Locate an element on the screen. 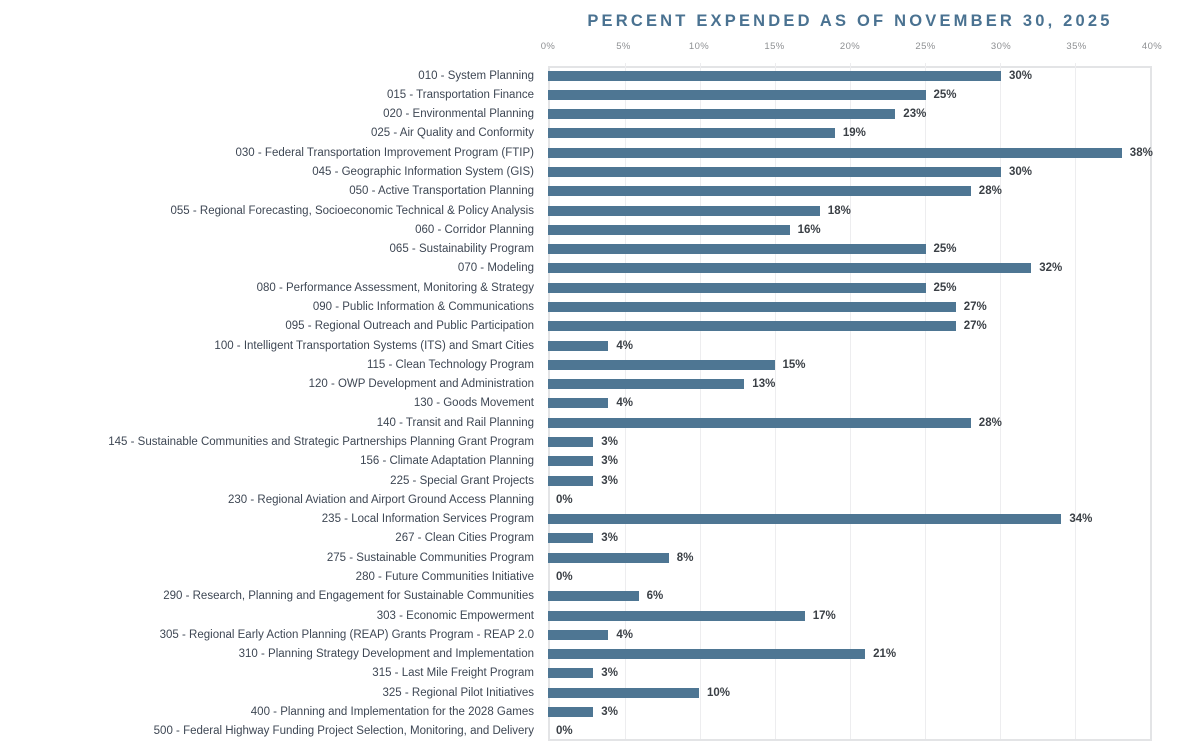 The height and width of the screenshot is (751, 1200). value-label: 4% is located at coordinates (625, 634).